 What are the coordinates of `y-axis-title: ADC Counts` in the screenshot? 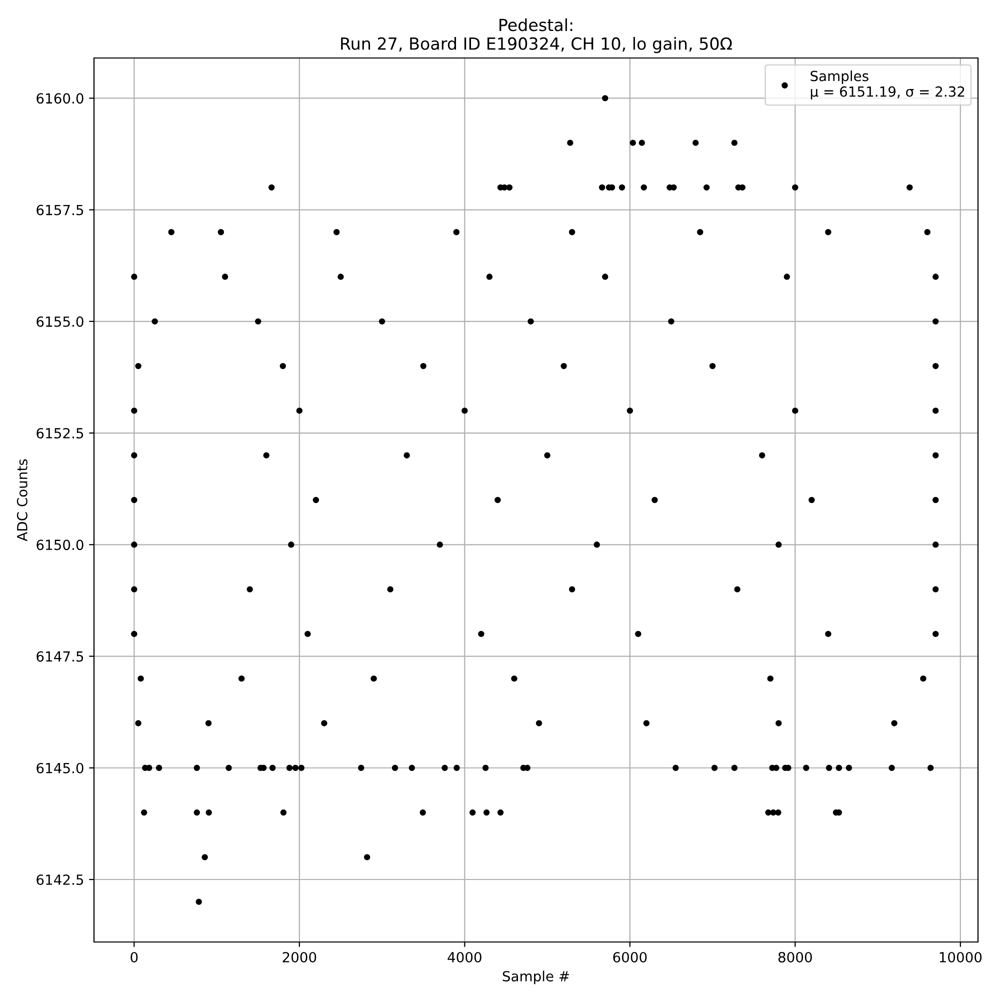 It's located at (22, 500).